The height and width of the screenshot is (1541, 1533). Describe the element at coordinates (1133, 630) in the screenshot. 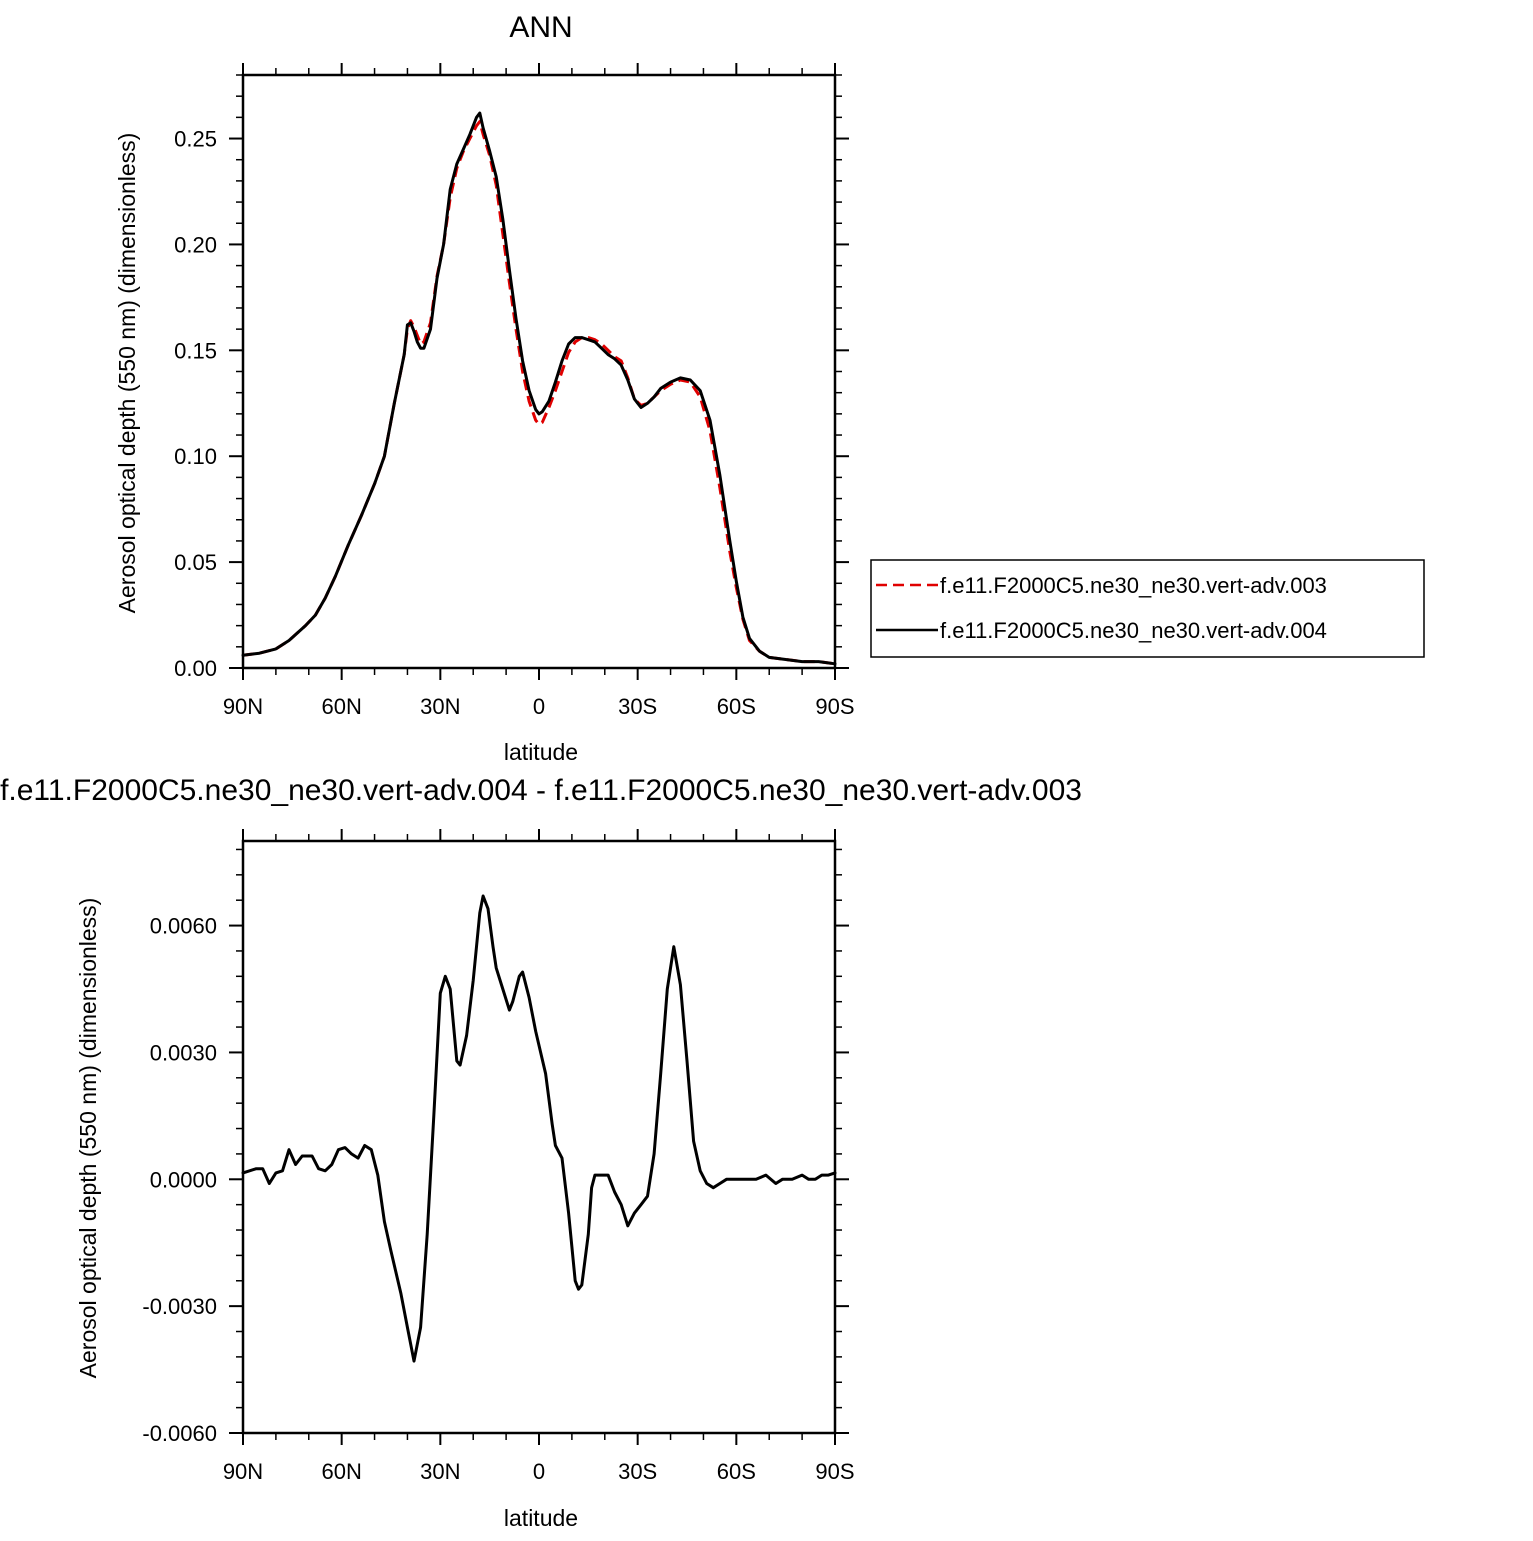

I see `legend-label-series-2: f.e11.F2000C5.ne30_ne30.vert-adv.004` at that location.